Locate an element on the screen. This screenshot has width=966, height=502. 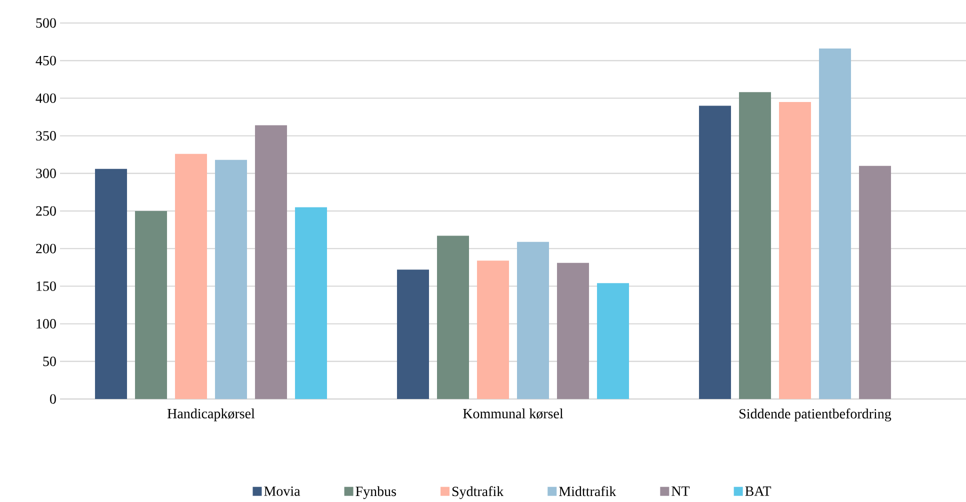
y-tick-label: 450 is located at coordinates (46, 61).